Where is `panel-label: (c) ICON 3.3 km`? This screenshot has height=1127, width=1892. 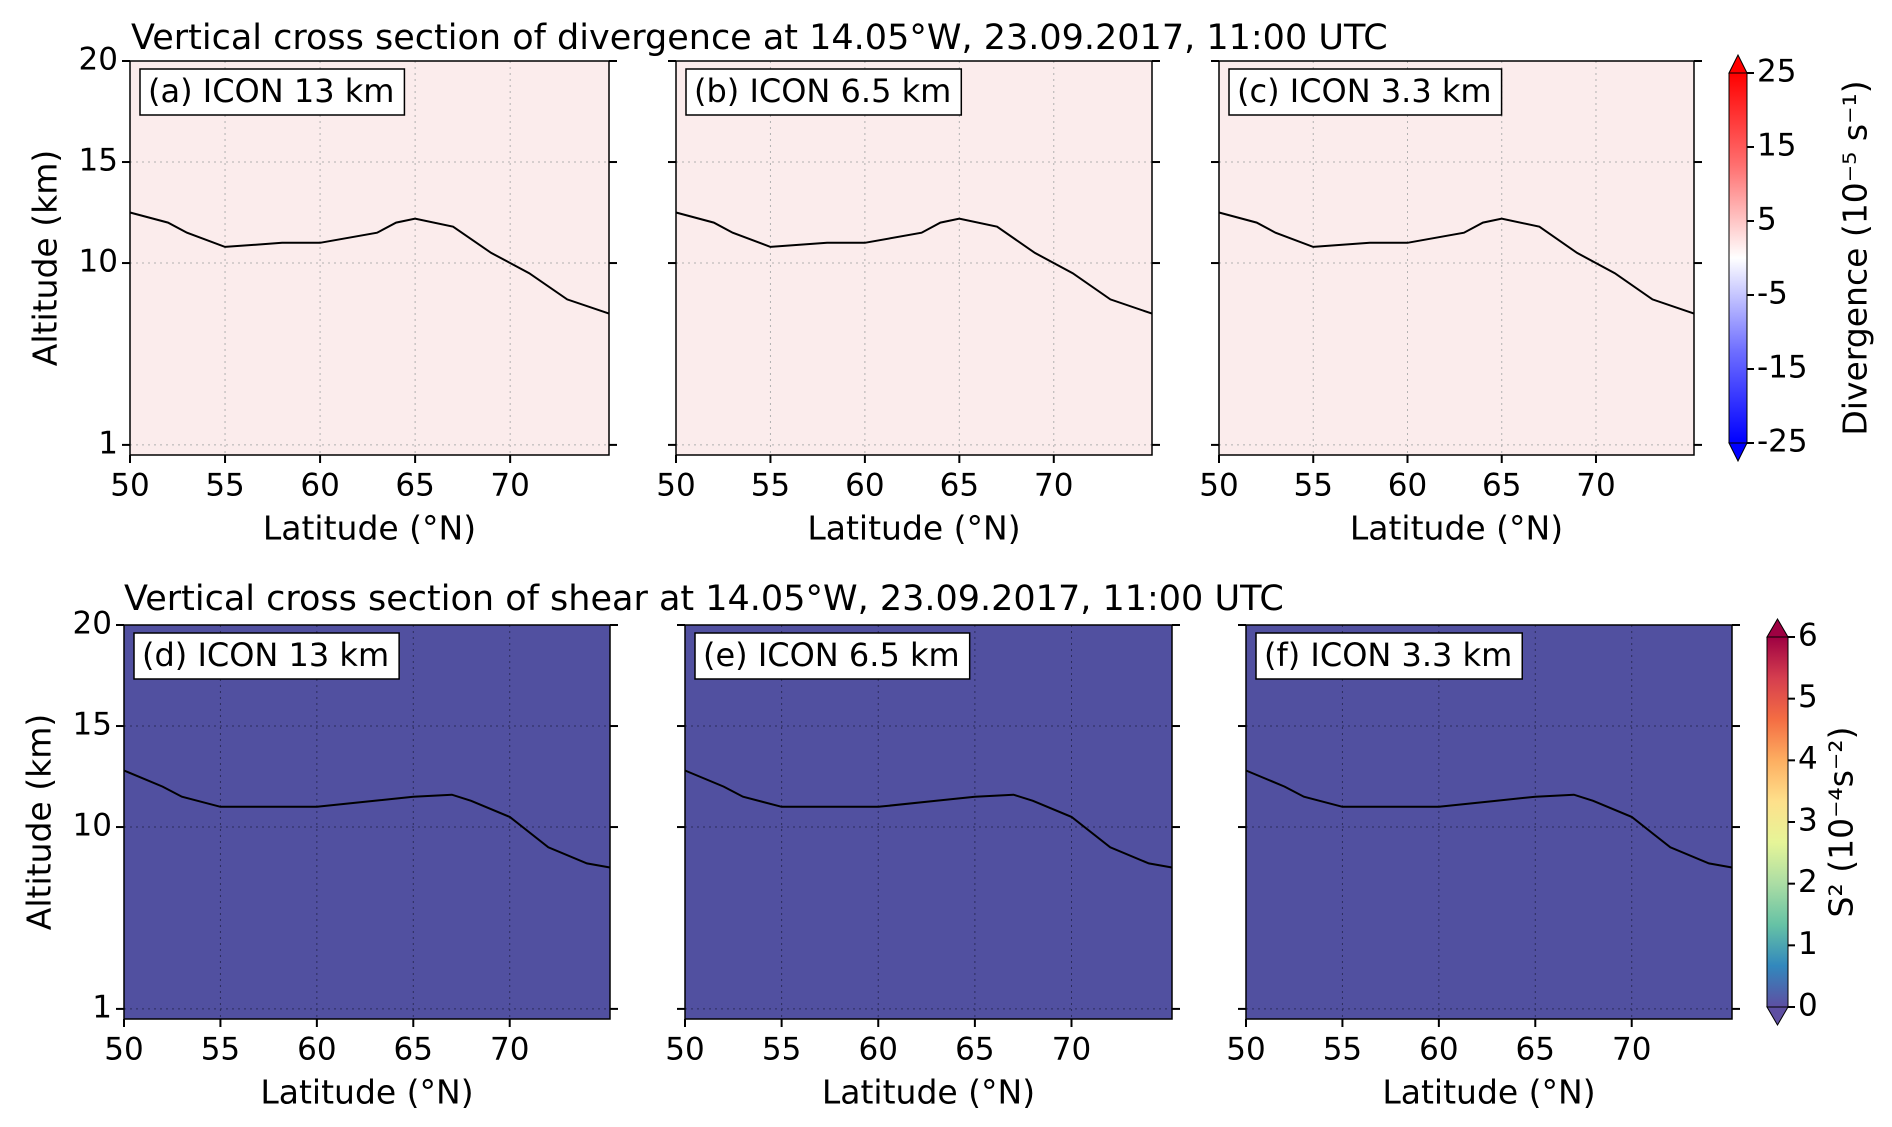
panel-label: (c) ICON 3.3 km is located at coordinates (1364, 91).